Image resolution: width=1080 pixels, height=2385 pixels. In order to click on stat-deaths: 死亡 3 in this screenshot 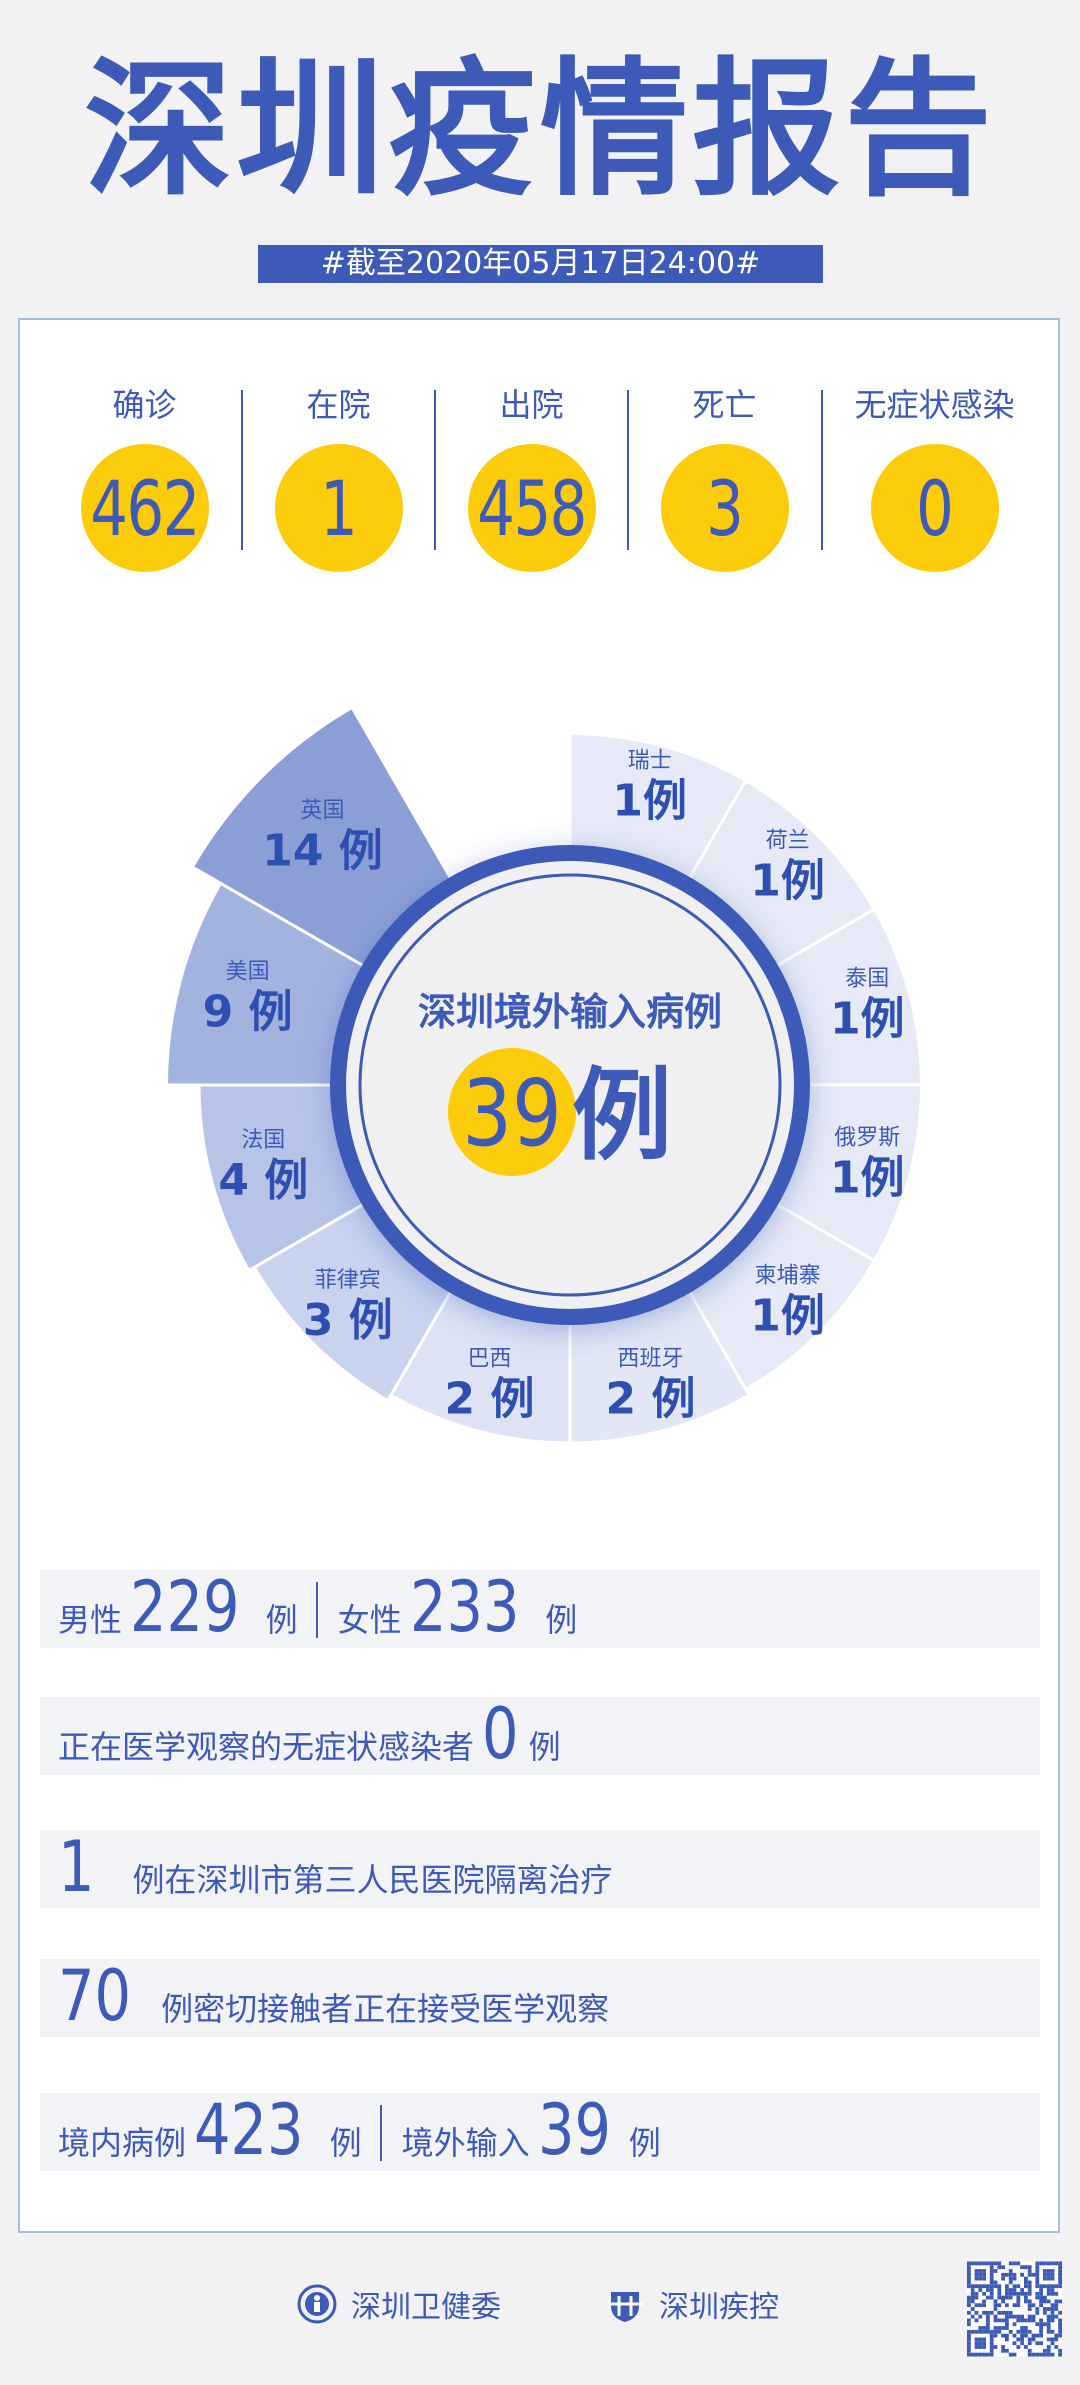, I will do `click(724, 476)`.